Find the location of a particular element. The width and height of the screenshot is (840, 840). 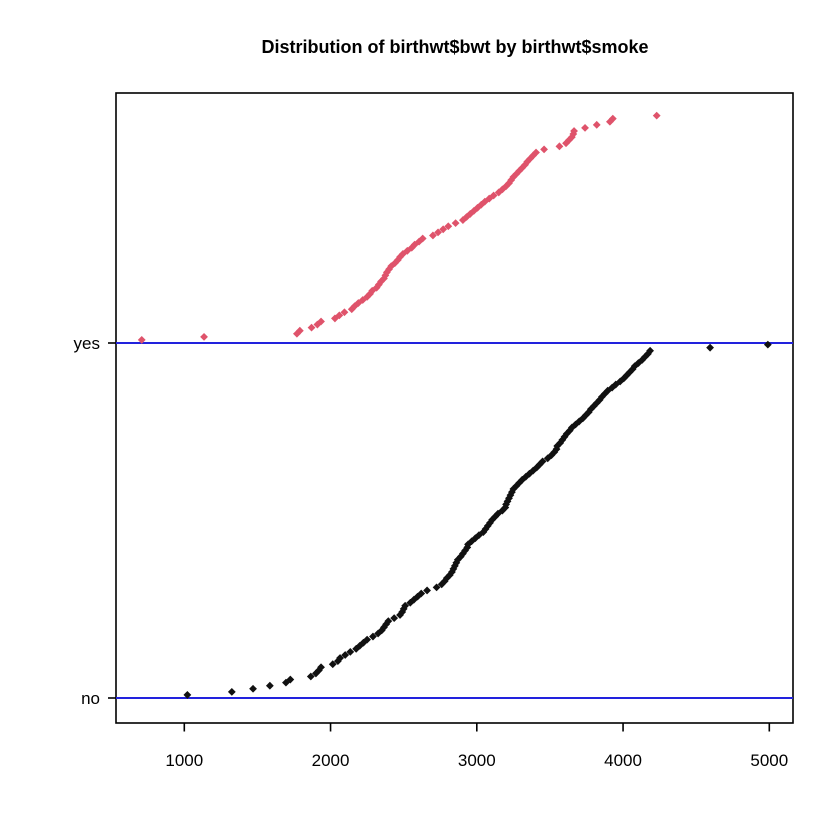

x-tick-label: 5000 is located at coordinates (769, 760).